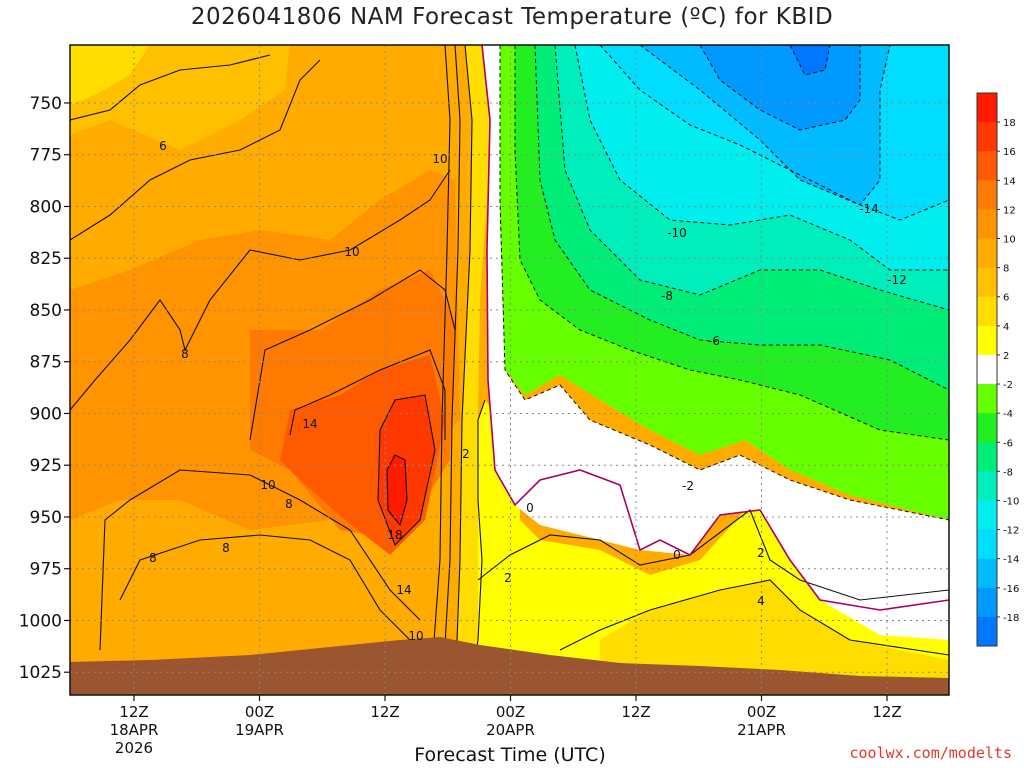 This screenshot has width=1024, height=768. Describe the element at coordinates (1011, 560) in the screenshot. I see `colorbar-label: -14` at that location.